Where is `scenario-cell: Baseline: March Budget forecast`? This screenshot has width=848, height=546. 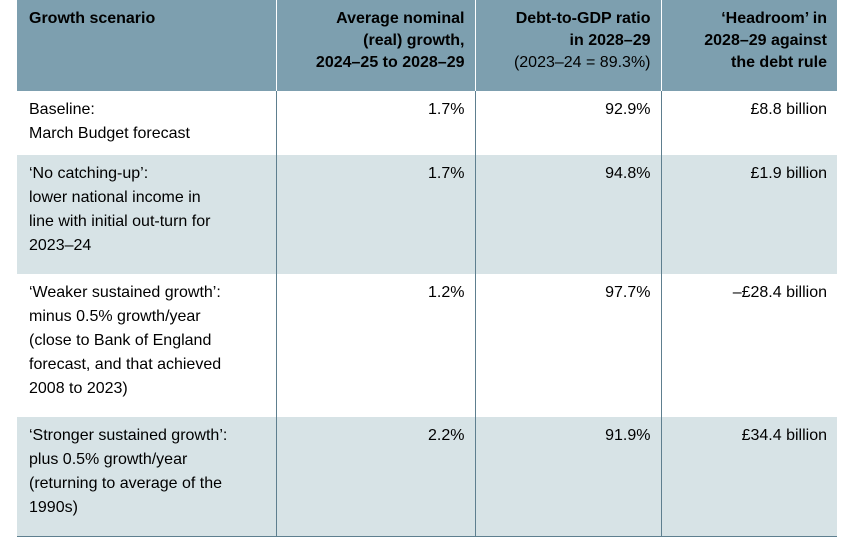
scenario-cell: Baseline: March Budget forecast is located at coordinates (146, 123).